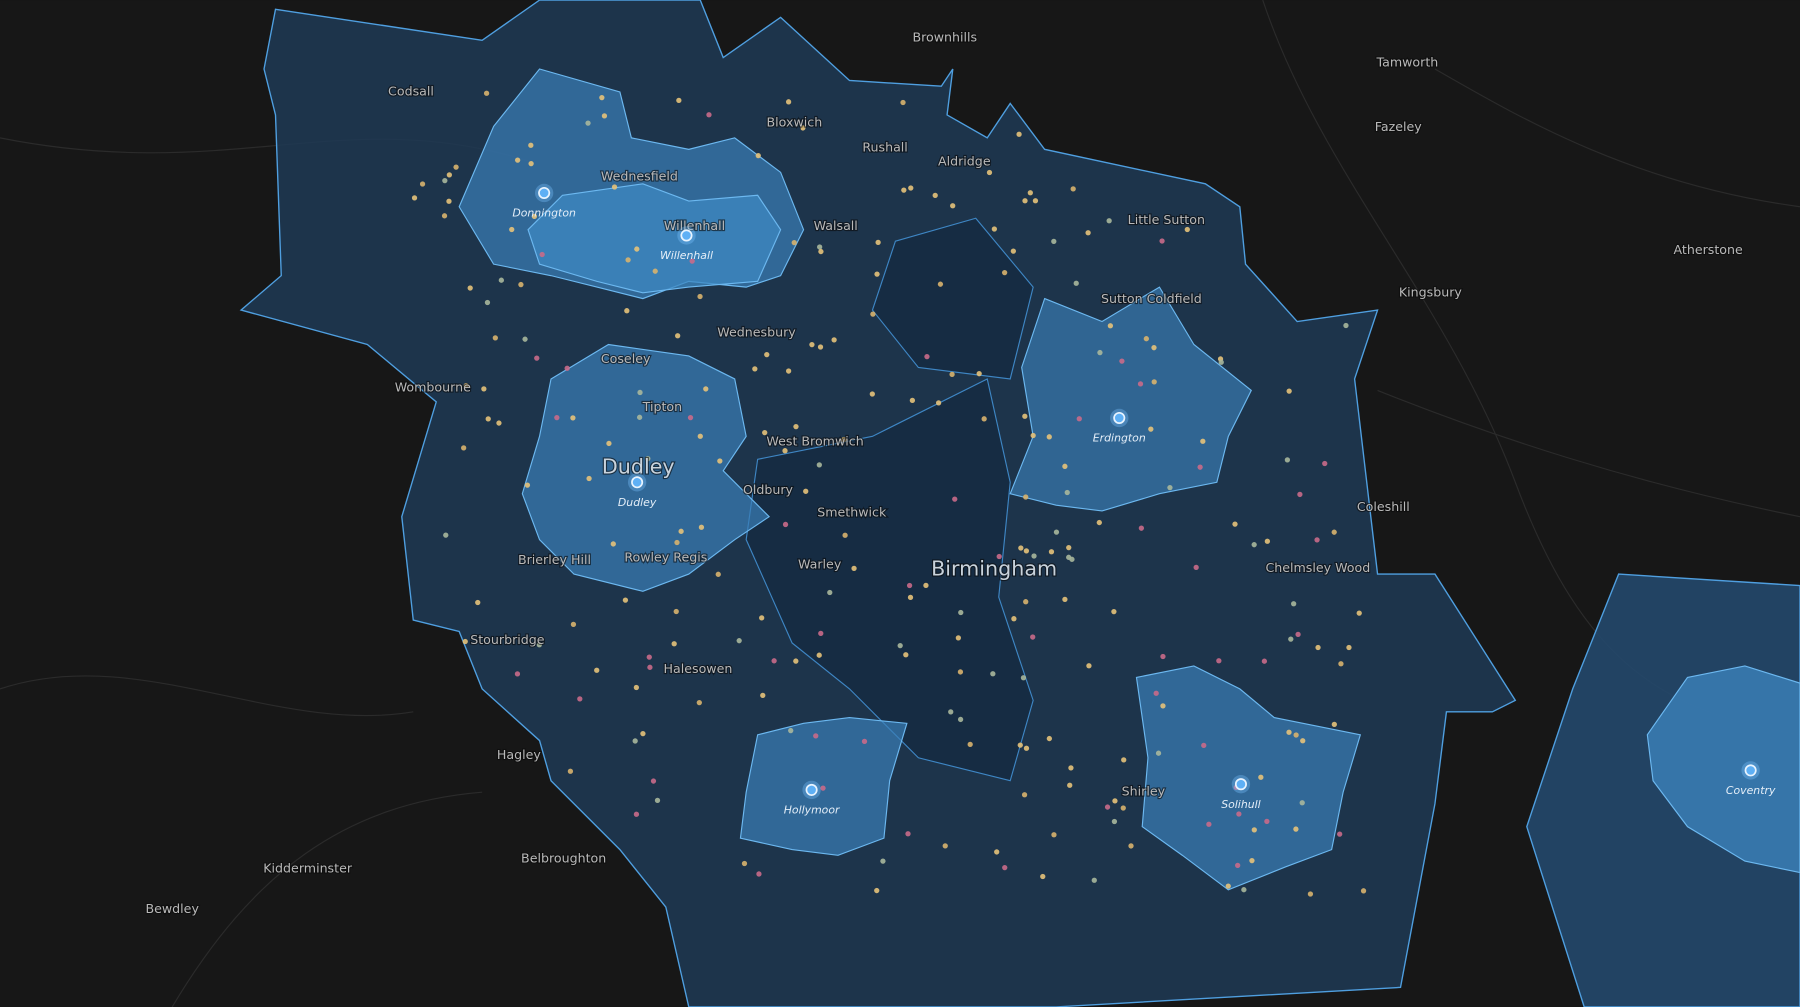 This screenshot has height=1007, width=1800. What do you see at coordinates (519, 754) in the screenshot?
I see `place-label: Hagley` at bounding box center [519, 754].